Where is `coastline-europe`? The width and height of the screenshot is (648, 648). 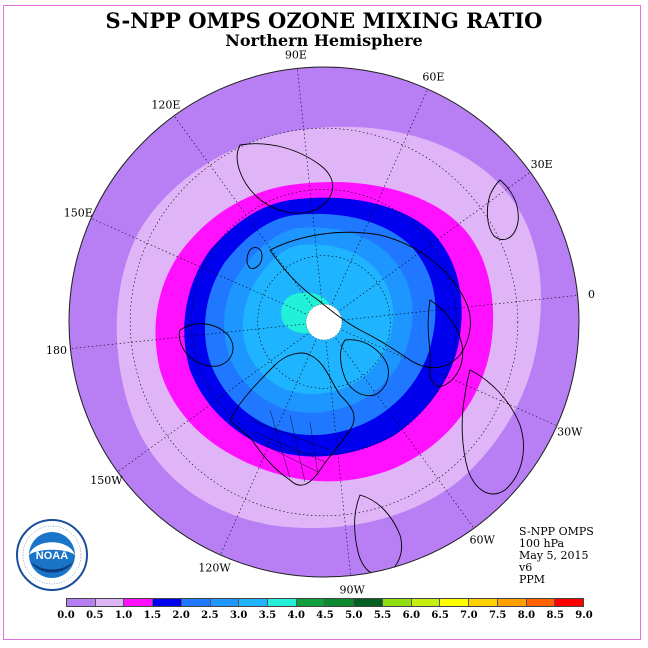
coastline-europe is located at coordinates (445, 343).